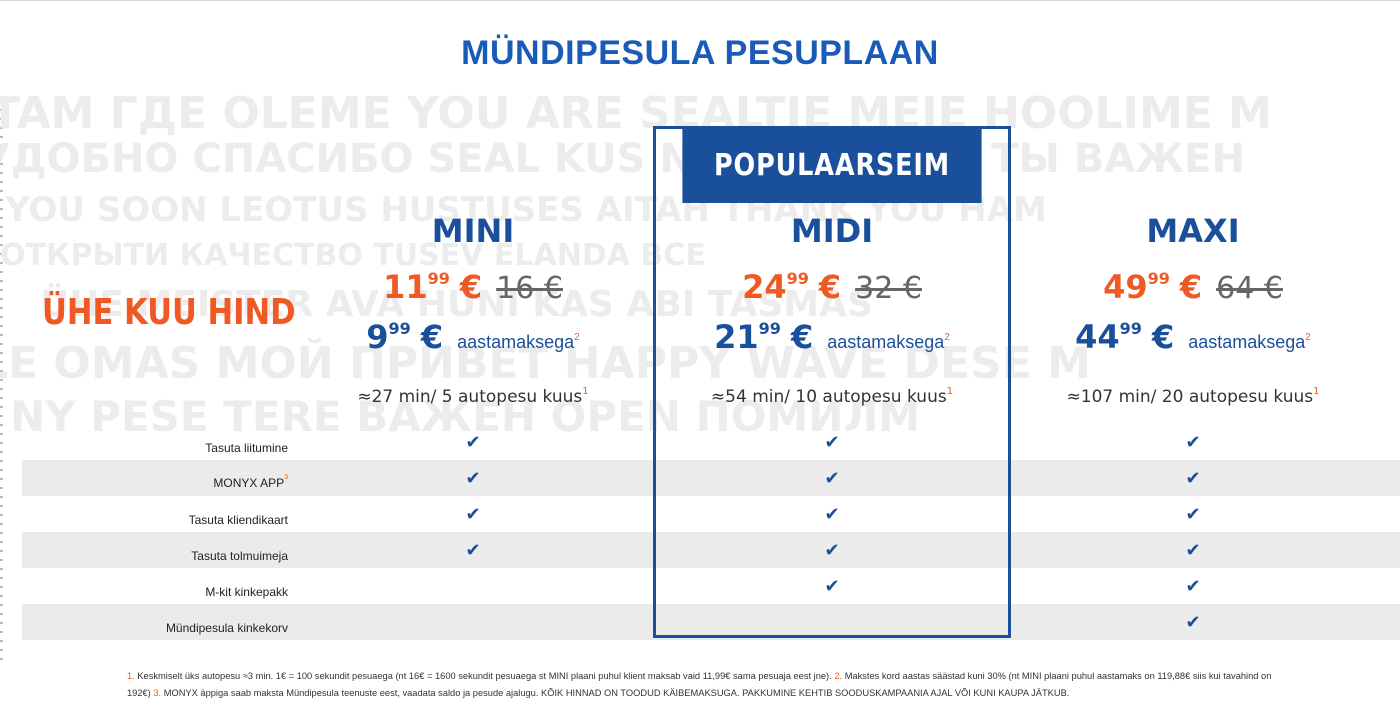 This screenshot has width=1400, height=710. What do you see at coordinates (157, 693) in the screenshot?
I see `footnote-number: 3.` at bounding box center [157, 693].